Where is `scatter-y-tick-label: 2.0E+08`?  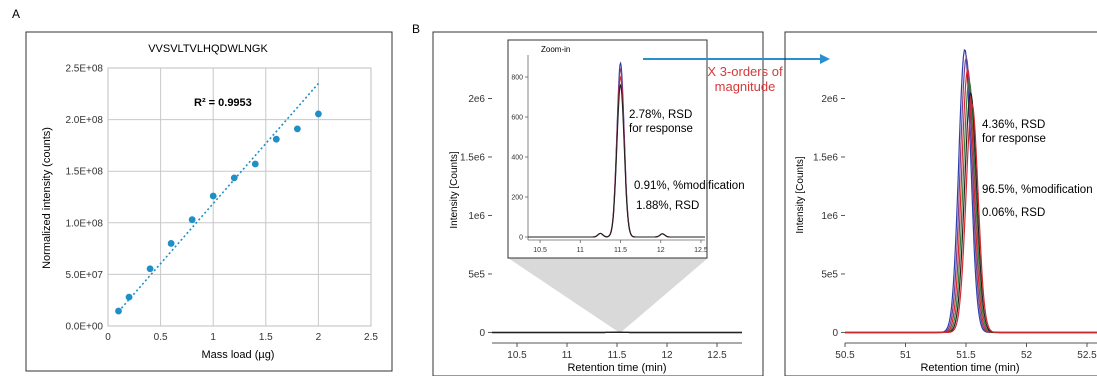 scatter-y-tick-label: 2.0E+08 is located at coordinates (84, 120).